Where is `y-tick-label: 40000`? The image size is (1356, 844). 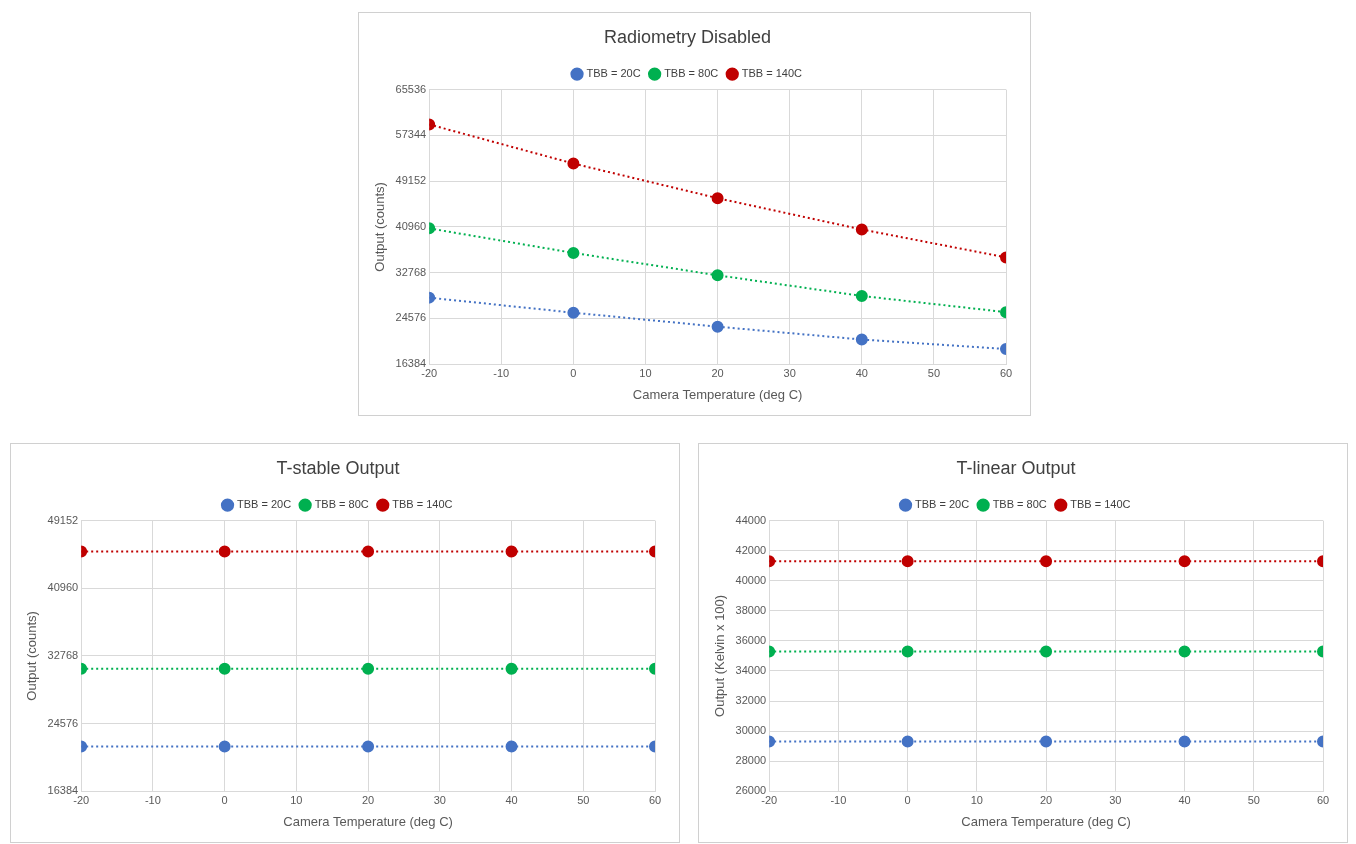
y-tick-label: 40000 is located at coordinates (751, 579).